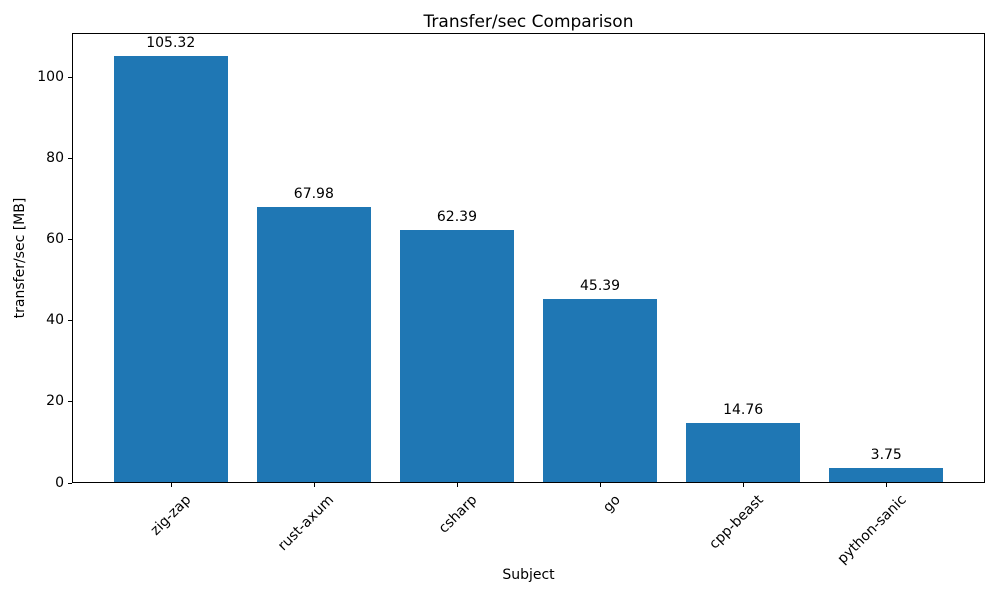 The width and height of the screenshot is (1000, 600). What do you see at coordinates (736, 522) in the screenshot?
I see `x-tick-label: cpp-beast` at bounding box center [736, 522].